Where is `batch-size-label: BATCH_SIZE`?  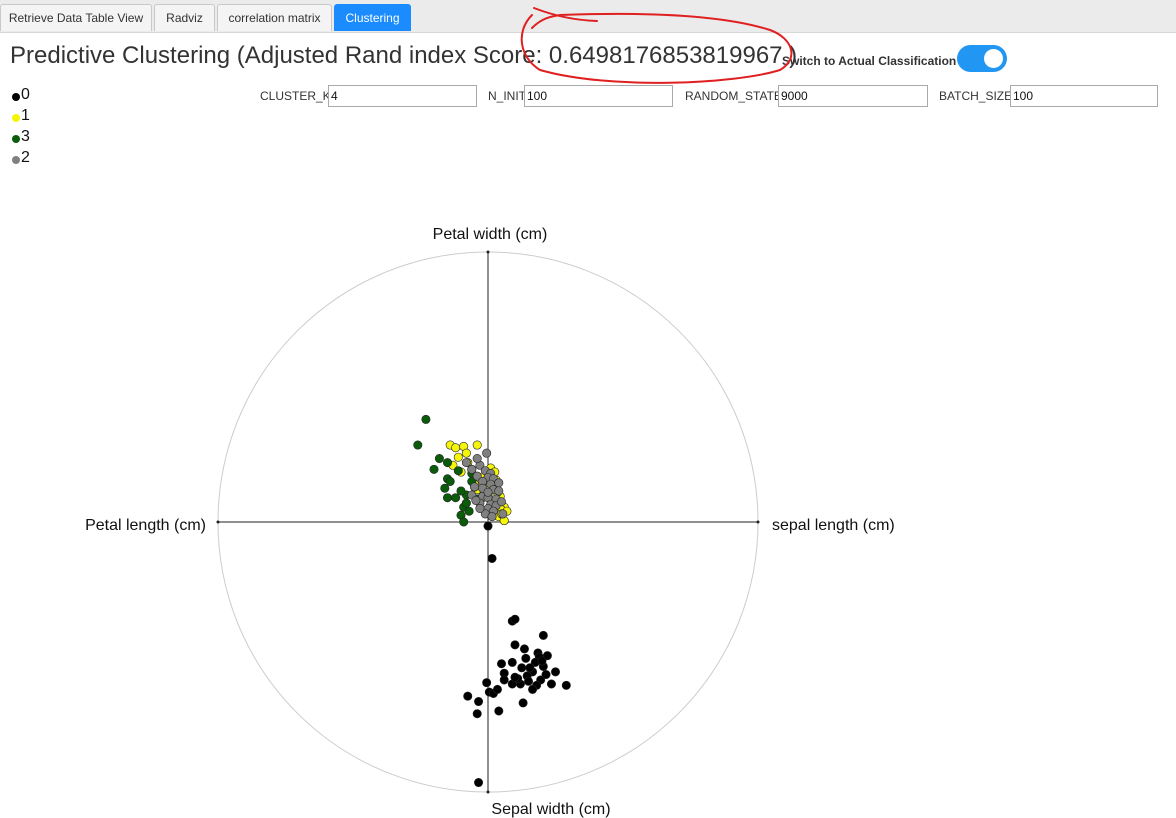
batch-size-label: BATCH_SIZE is located at coordinates (976, 96).